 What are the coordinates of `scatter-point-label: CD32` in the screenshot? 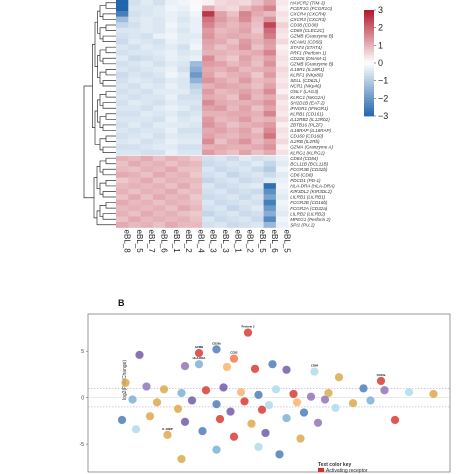 It's located at (234, 353).